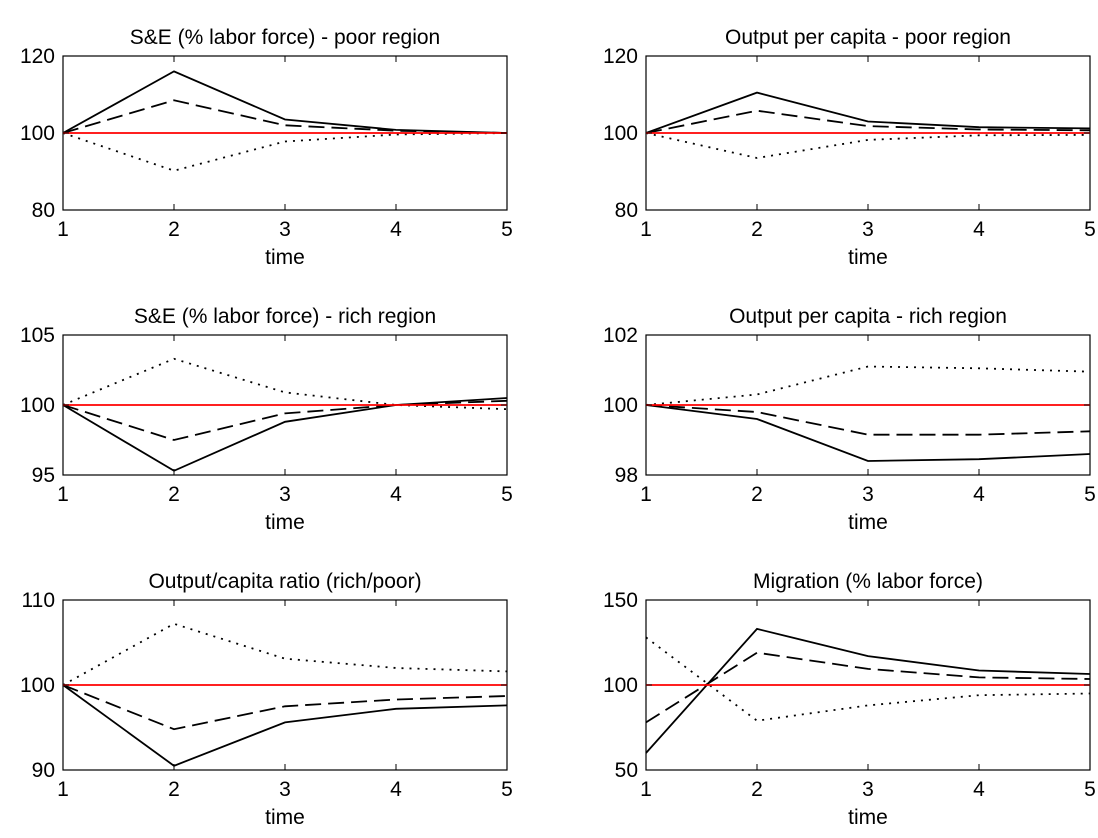 The image size is (1098, 838). What do you see at coordinates (284, 581) in the screenshot?
I see `chart-title: Output/capita ratio (rich/poor)` at bounding box center [284, 581].